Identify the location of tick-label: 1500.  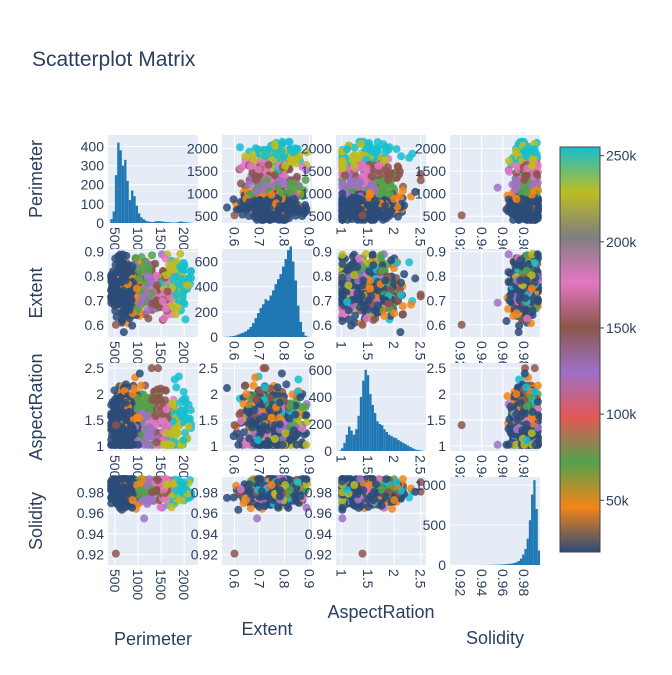
(316, 171).